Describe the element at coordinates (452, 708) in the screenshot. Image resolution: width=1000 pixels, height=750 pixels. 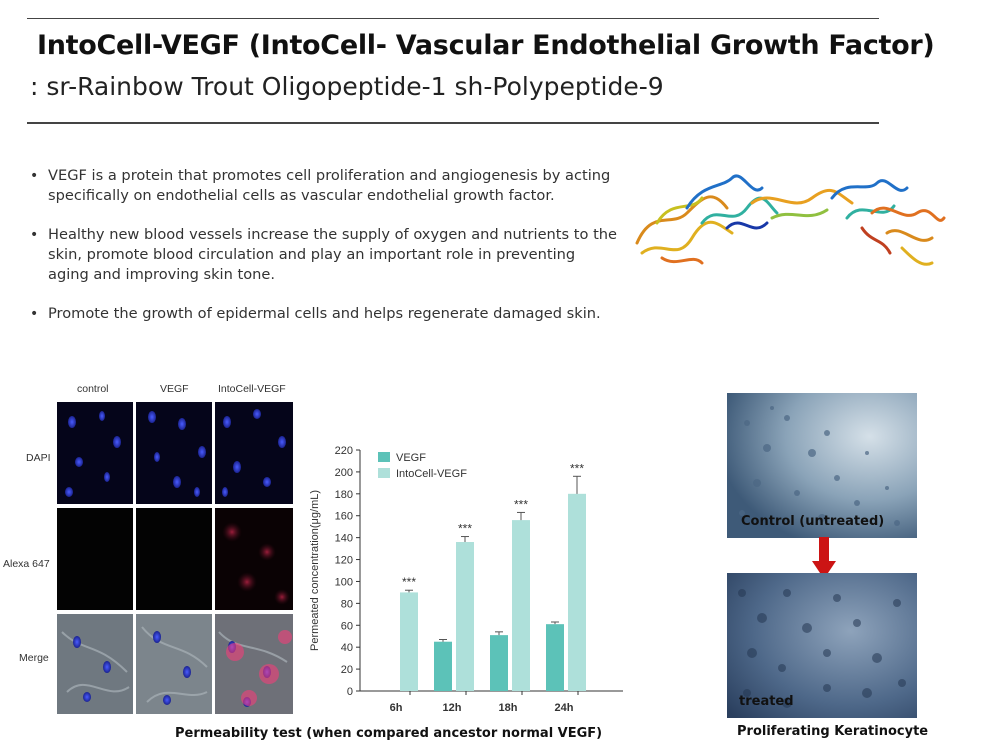
I see `x-tick-label: 12h` at that location.